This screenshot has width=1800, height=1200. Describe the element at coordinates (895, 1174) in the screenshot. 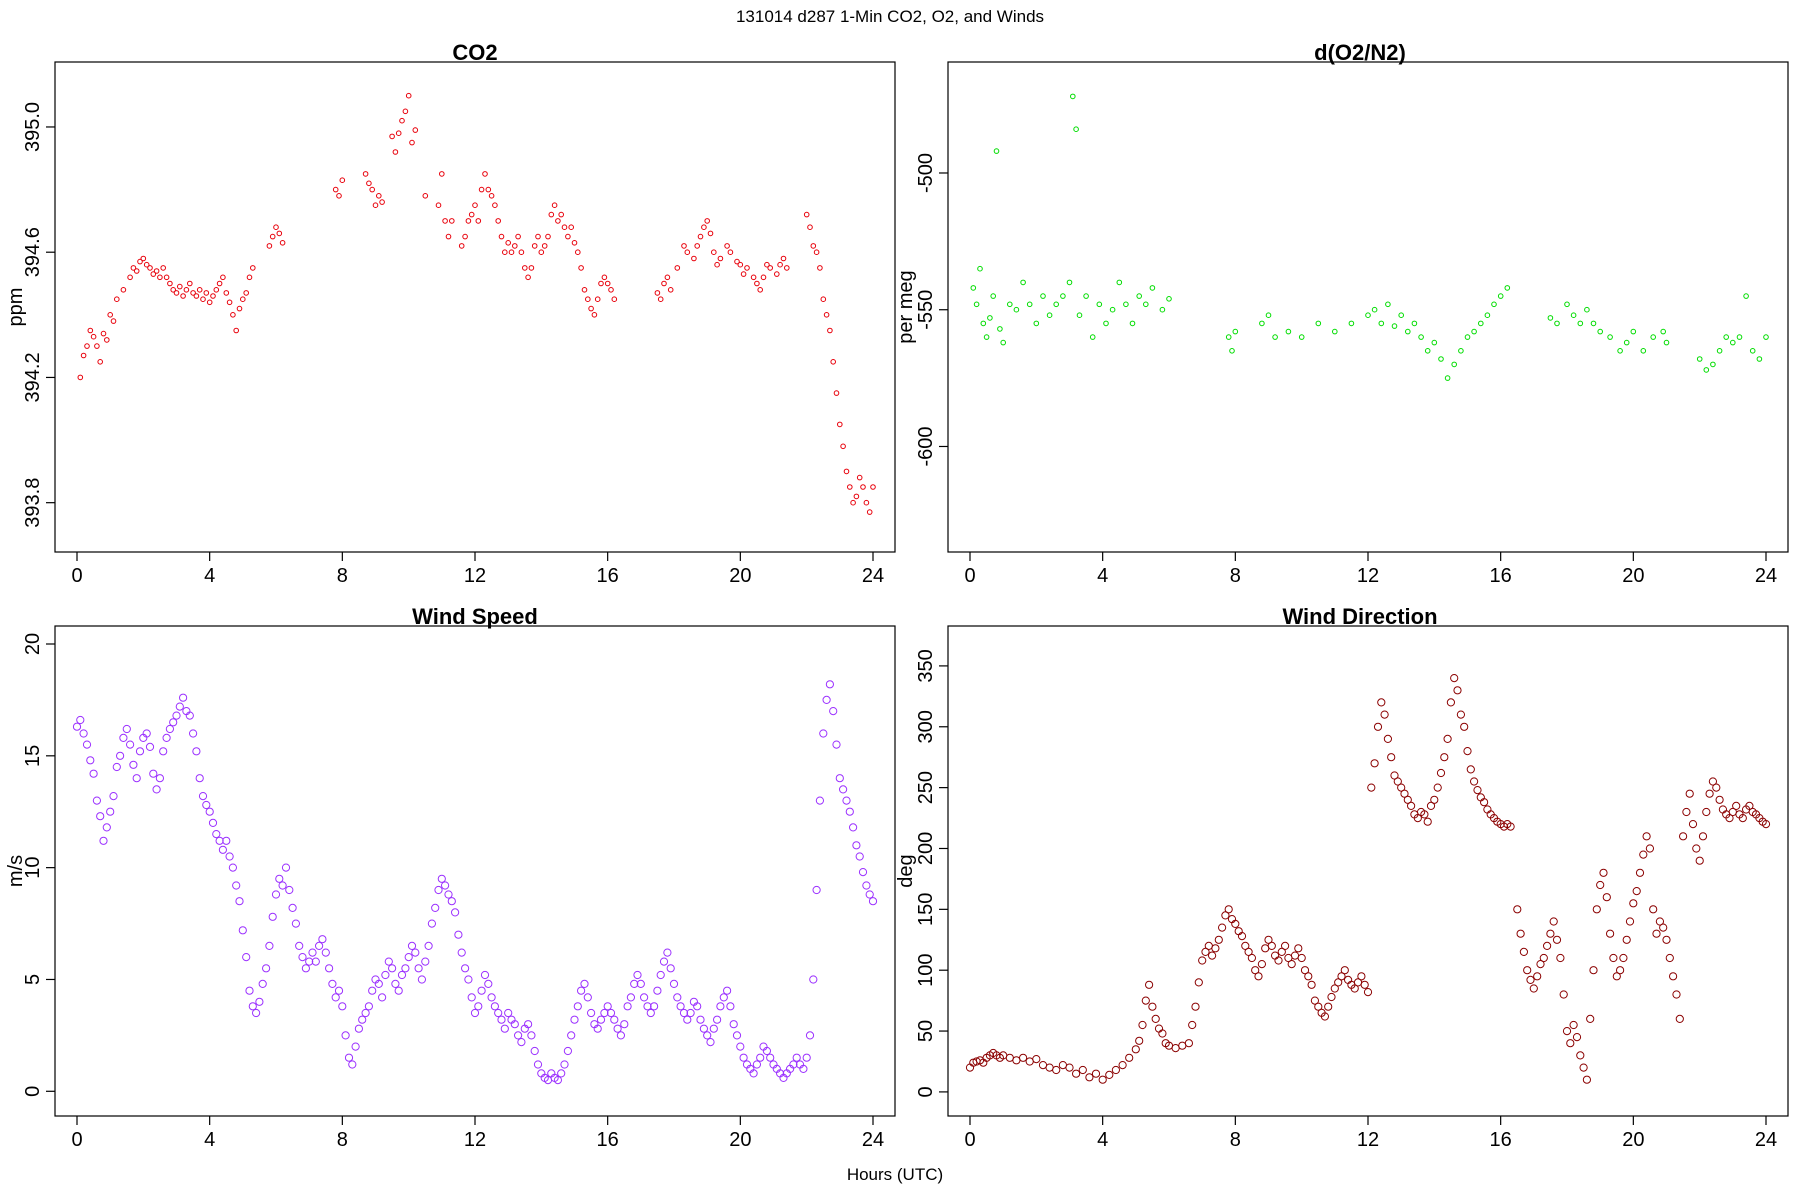

I see `figure-xlabel: Hours (UTC)` at that location.